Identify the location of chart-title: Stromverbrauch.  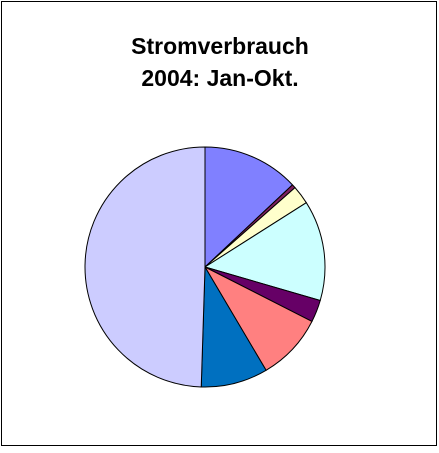
(220, 46).